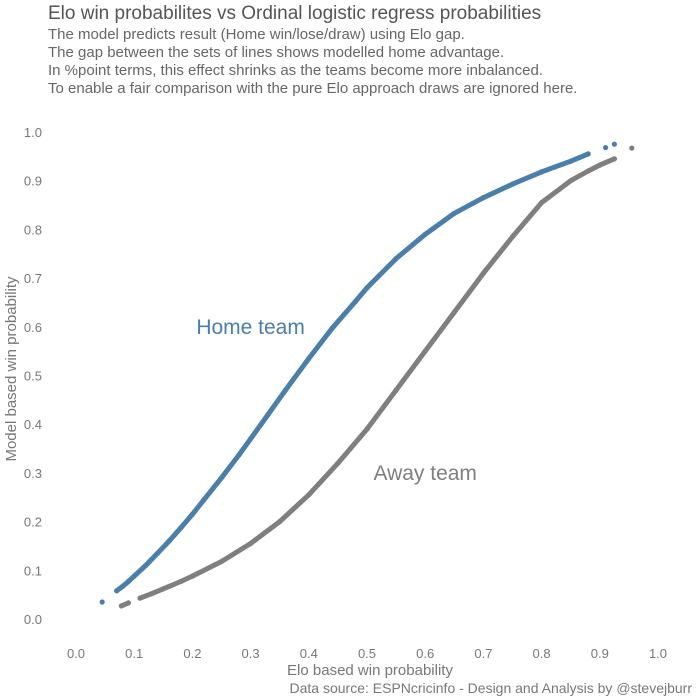 Image resolution: width=700 pixels, height=700 pixels. Describe the element at coordinates (76, 653) in the screenshot. I see `x-tick-label: 0.0` at that location.